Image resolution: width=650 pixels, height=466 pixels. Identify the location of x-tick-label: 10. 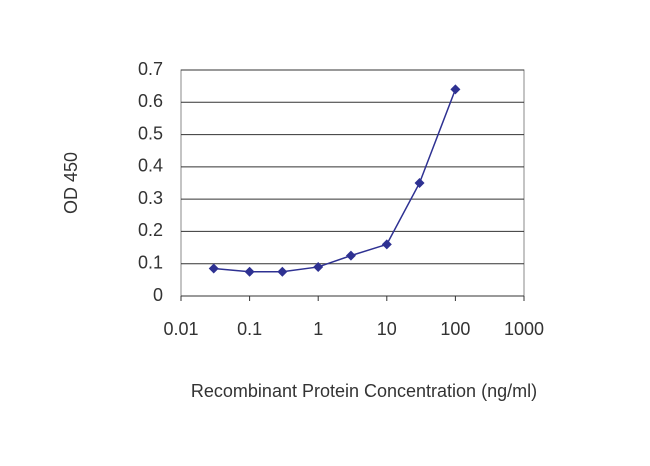
(387, 329).